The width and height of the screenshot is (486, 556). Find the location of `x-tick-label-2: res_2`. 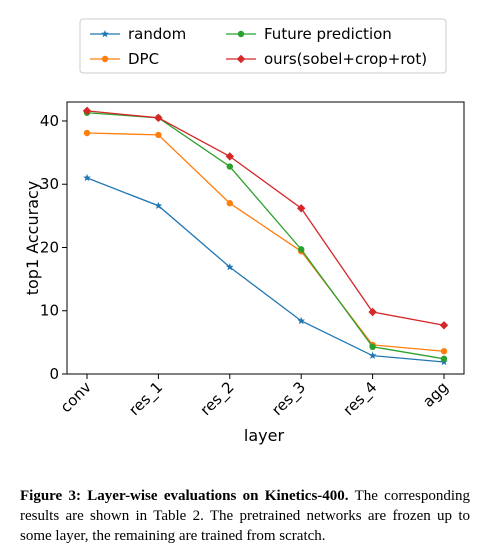

x-tick-label-2: res_2 is located at coordinates (218, 399).